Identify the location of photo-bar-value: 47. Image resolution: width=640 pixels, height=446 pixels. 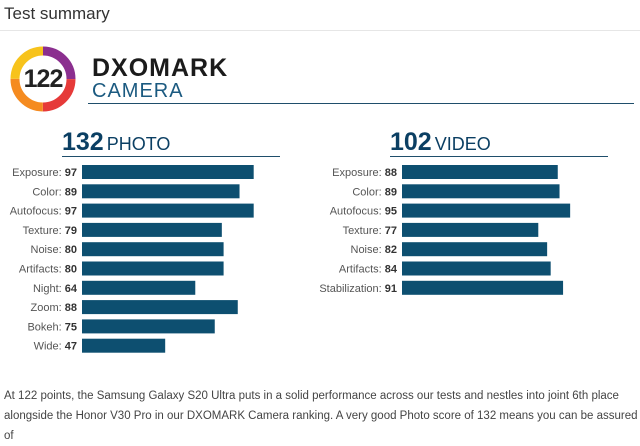
(71, 347).